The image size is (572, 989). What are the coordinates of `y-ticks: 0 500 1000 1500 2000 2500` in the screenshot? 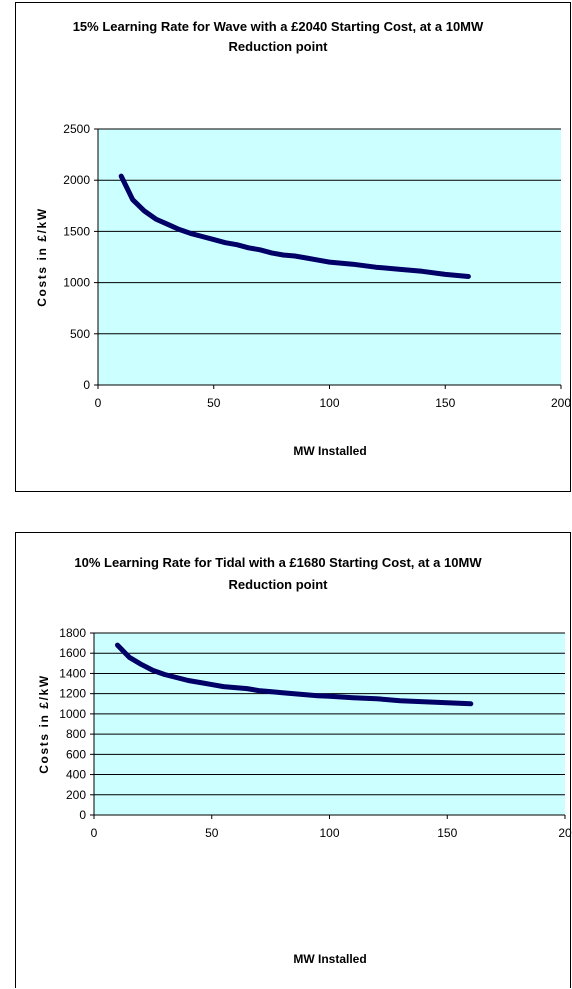 It's located at (80, 257).